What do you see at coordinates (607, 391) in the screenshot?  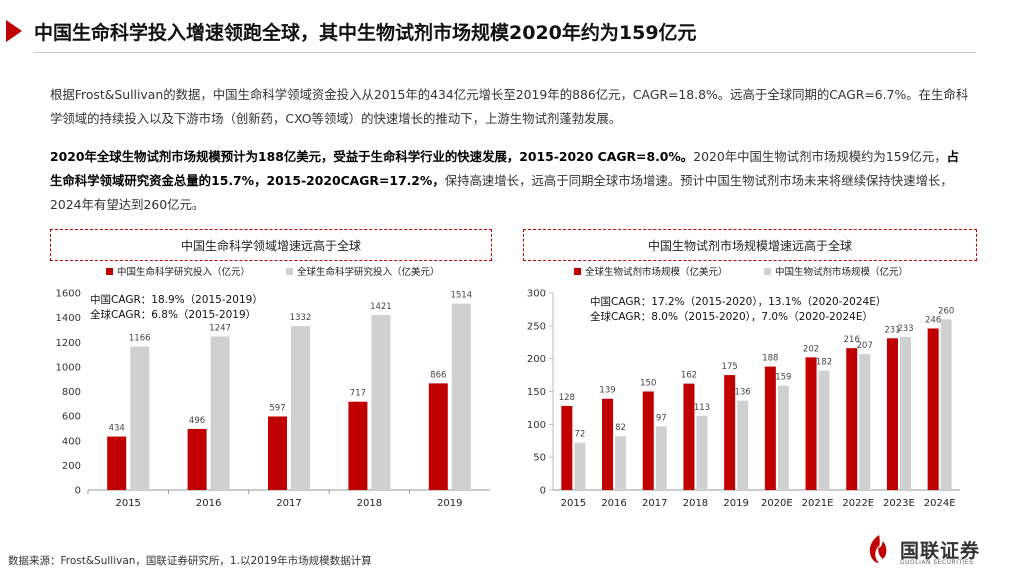 I see `data-label: 139` at bounding box center [607, 391].